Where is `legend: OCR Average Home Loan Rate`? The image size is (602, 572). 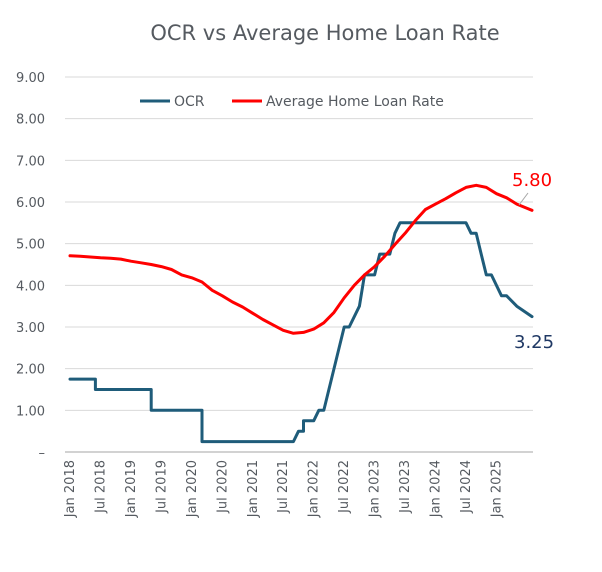
legend: OCR Average Home Loan Rate is located at coordinates (292, 102).